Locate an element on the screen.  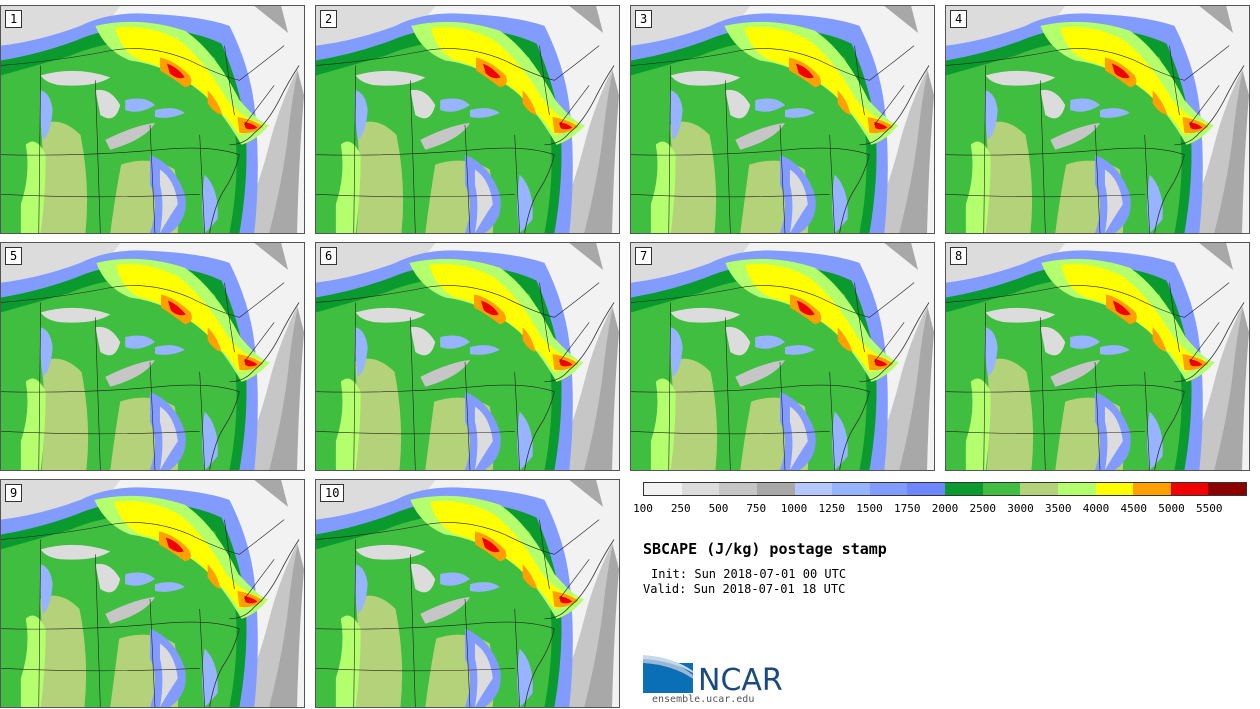
colorbar-tick-label: 5000 is located at coordinates (1171, 508).